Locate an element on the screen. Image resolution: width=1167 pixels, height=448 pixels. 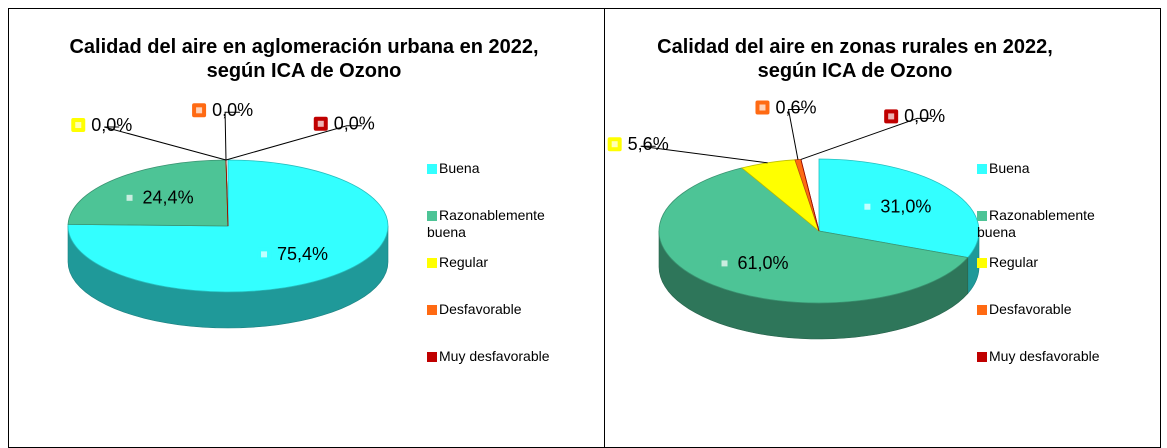
data-label: 24,4% is located at coordinates (168, 198).